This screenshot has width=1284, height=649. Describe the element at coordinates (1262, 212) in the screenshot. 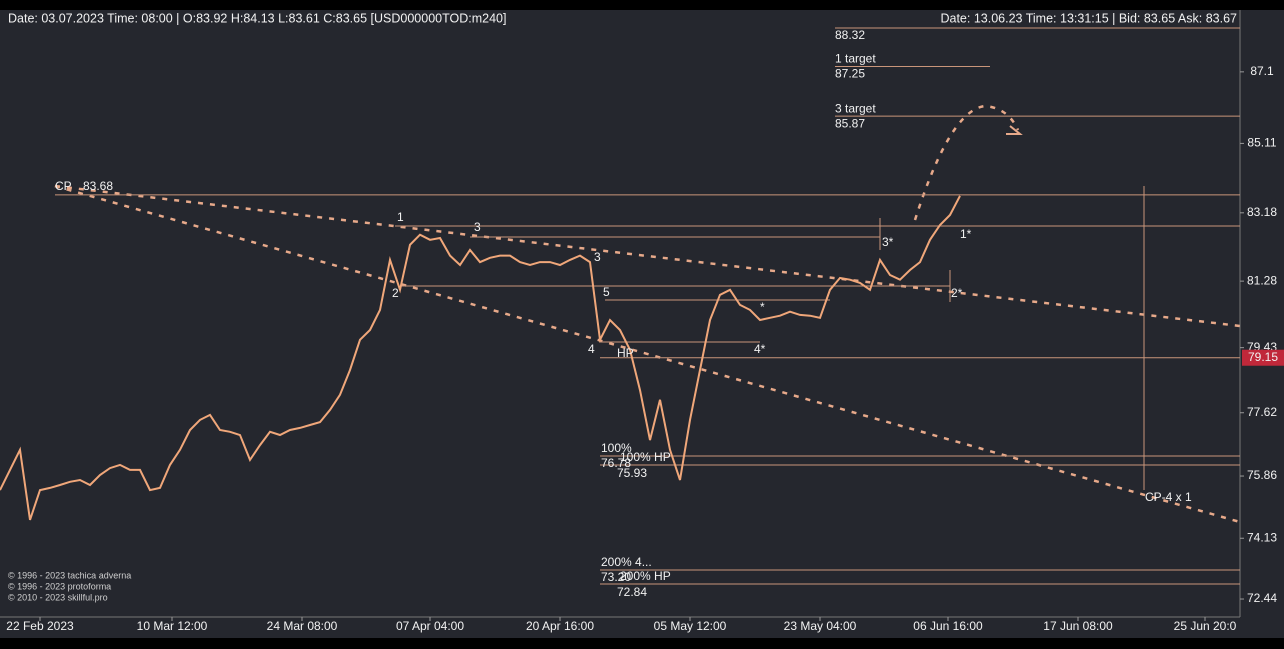

I see `y-tick-label: 83.18` at that location.